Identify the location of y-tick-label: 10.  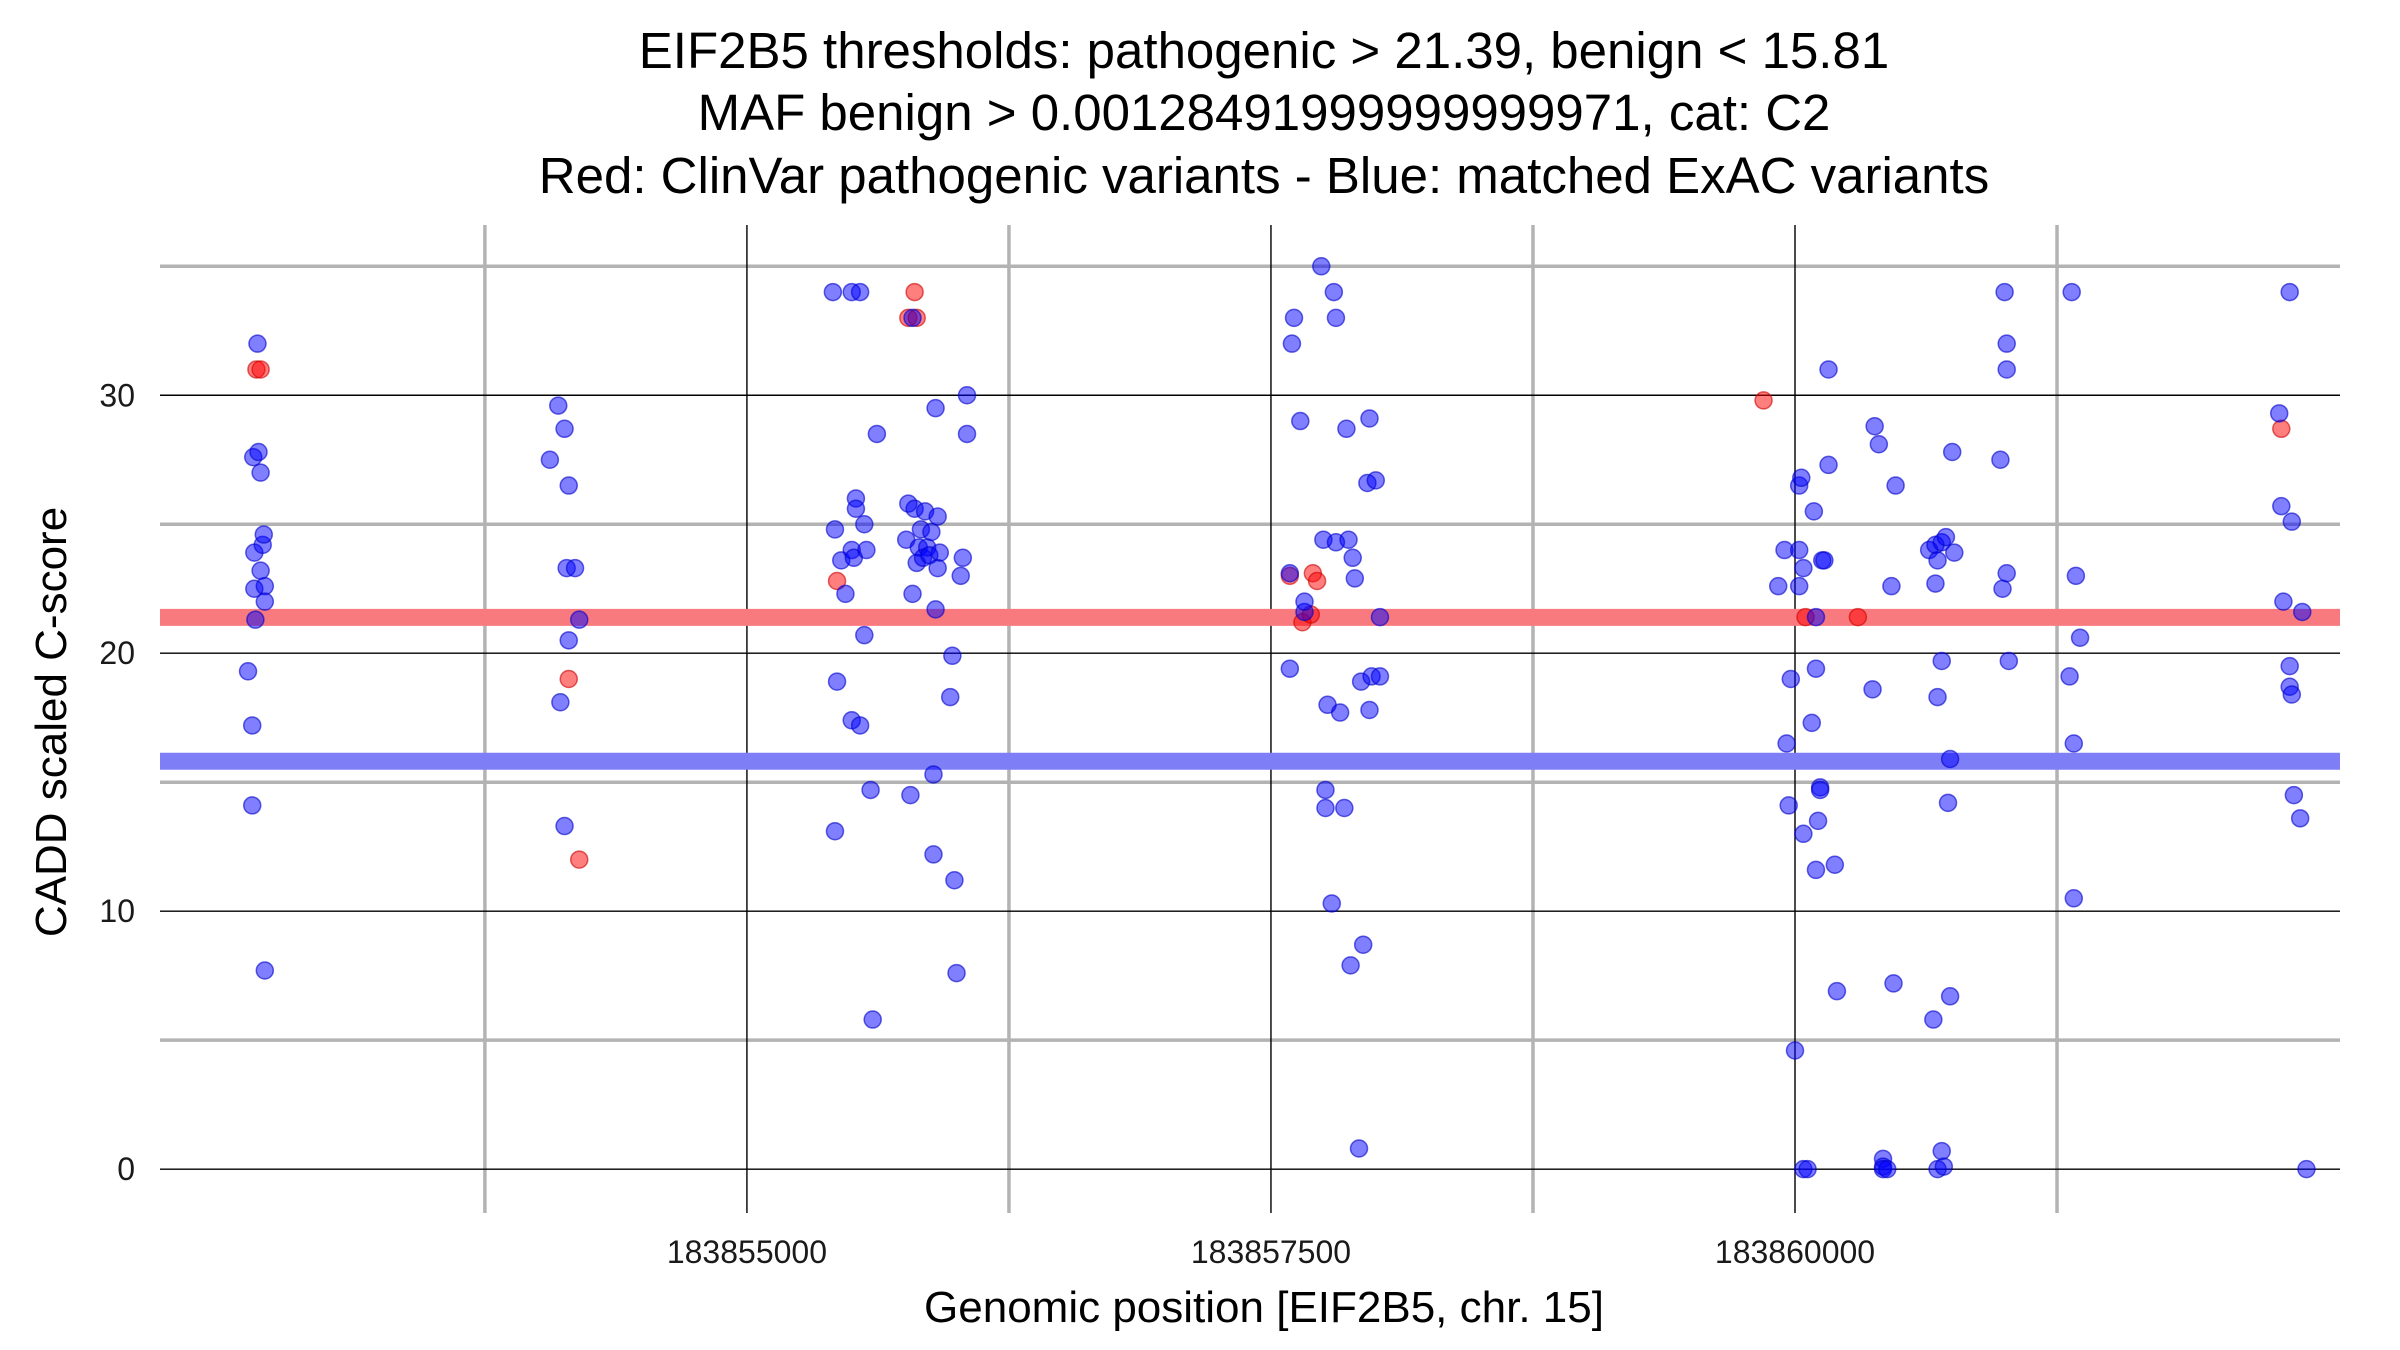
(117, 911).